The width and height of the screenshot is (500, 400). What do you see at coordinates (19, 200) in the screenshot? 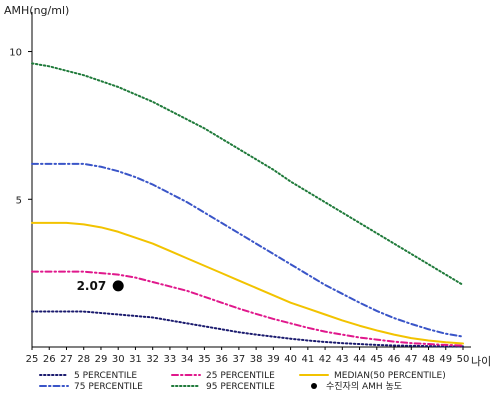
I see `y-tick-label: 5` at bounding box center [19, 200].